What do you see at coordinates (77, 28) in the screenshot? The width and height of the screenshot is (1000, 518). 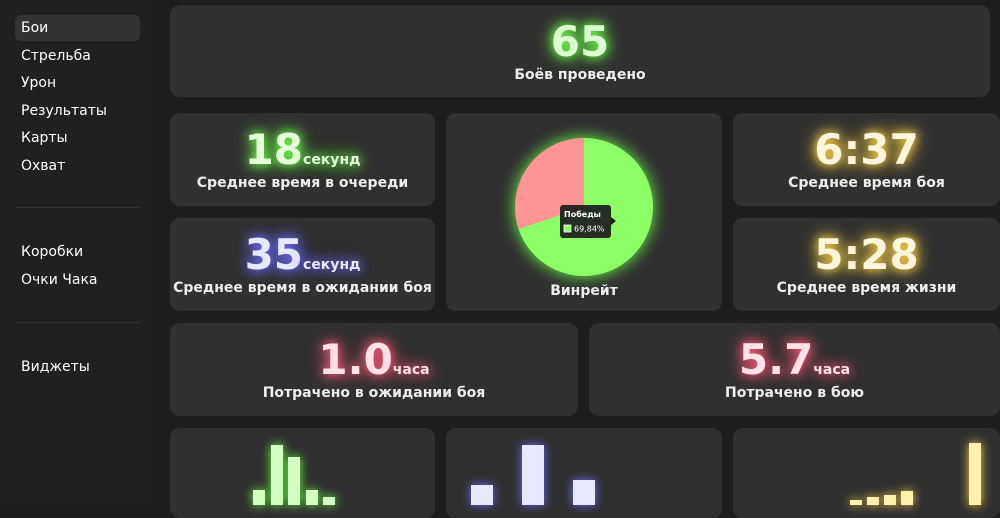 I see `nav-item: Бои` at bounding box center [77, 28].